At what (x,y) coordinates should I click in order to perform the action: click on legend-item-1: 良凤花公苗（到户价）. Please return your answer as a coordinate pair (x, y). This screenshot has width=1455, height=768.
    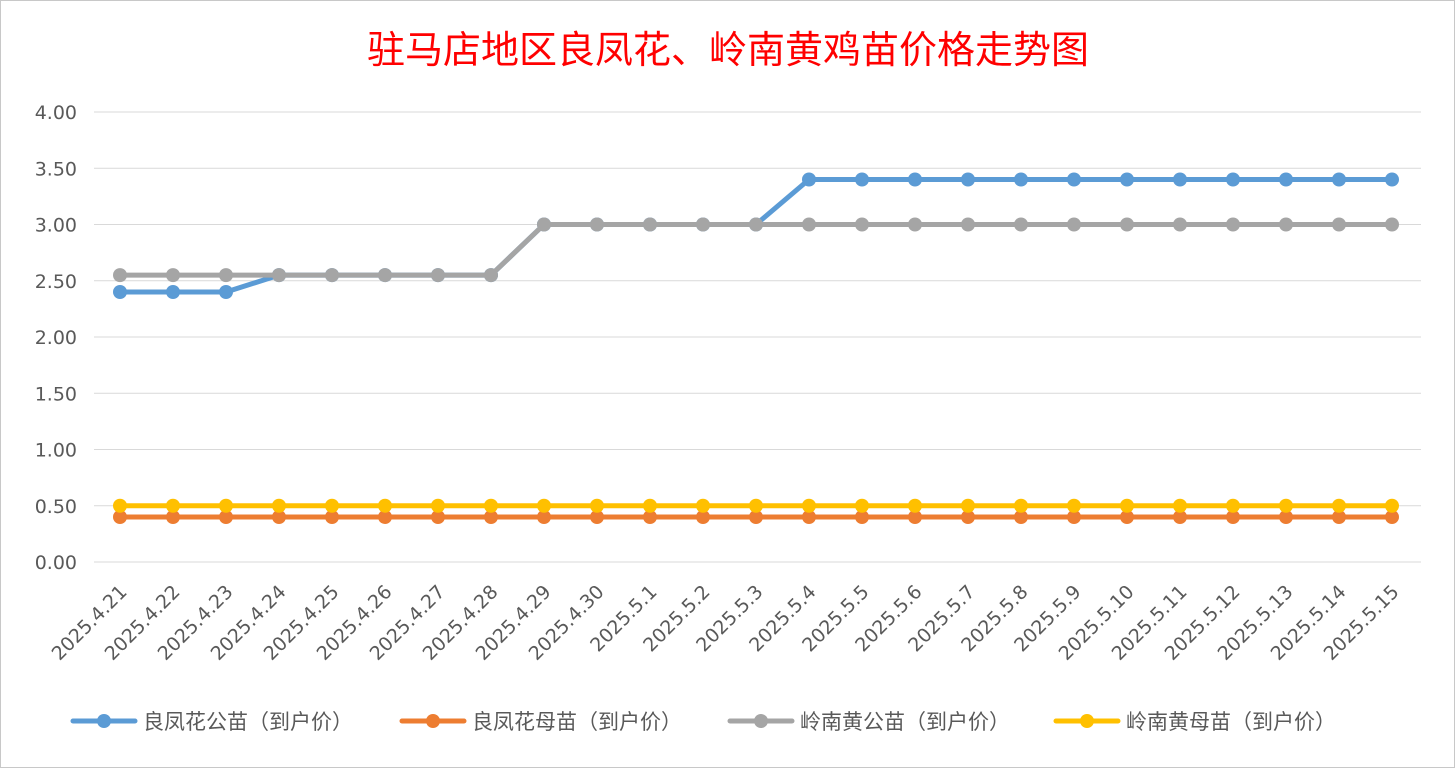
    Looking at the image, I should click on (211, 722).